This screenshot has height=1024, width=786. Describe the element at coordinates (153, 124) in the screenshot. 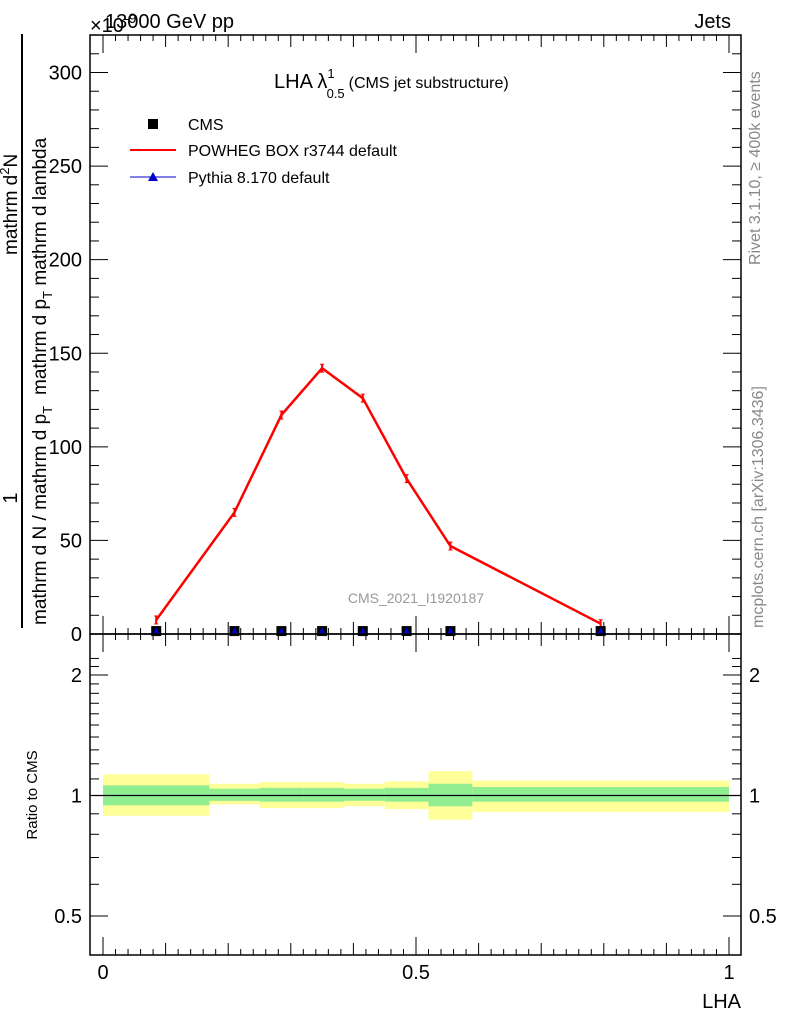

I see `legend-marker-cms` at that location.